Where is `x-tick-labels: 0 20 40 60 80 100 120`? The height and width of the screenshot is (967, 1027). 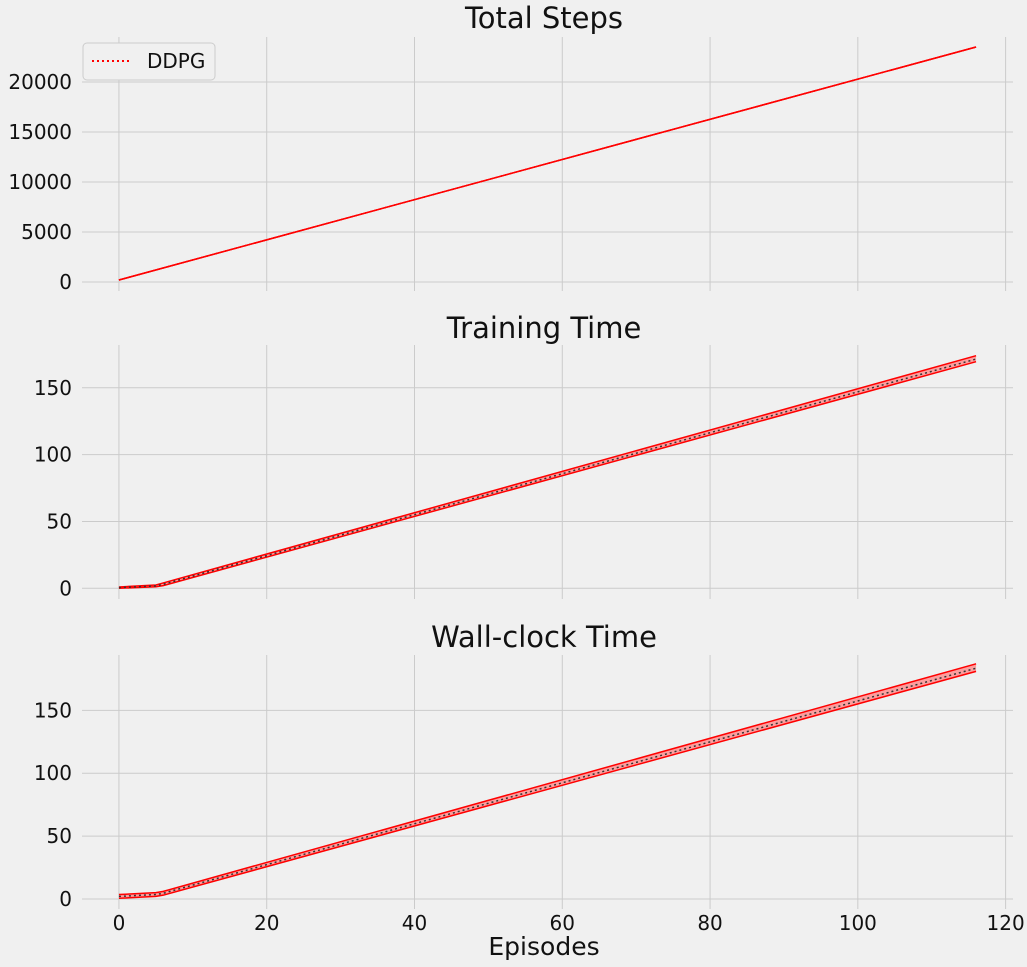
x-tick-labels: 0 20 40 60 80 100 120 is located at coordinates (569, 923).